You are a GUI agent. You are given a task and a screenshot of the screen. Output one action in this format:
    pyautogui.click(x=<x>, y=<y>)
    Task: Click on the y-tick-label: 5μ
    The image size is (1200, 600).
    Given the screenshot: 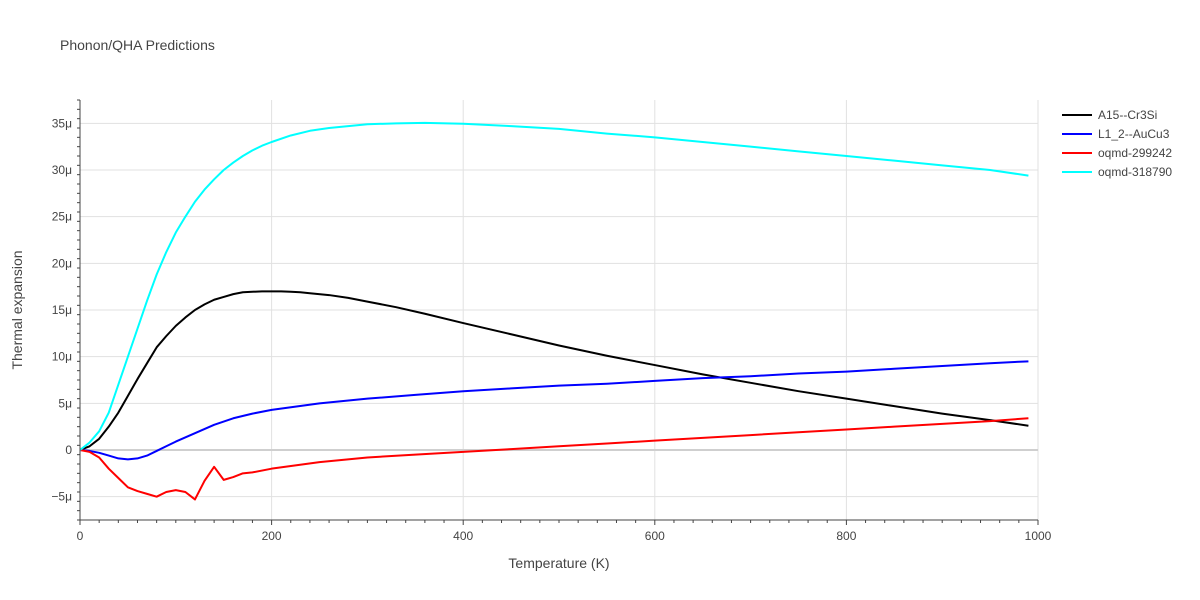 What is the action you would take?
    pyautogui.click(x=65, y=403)
    